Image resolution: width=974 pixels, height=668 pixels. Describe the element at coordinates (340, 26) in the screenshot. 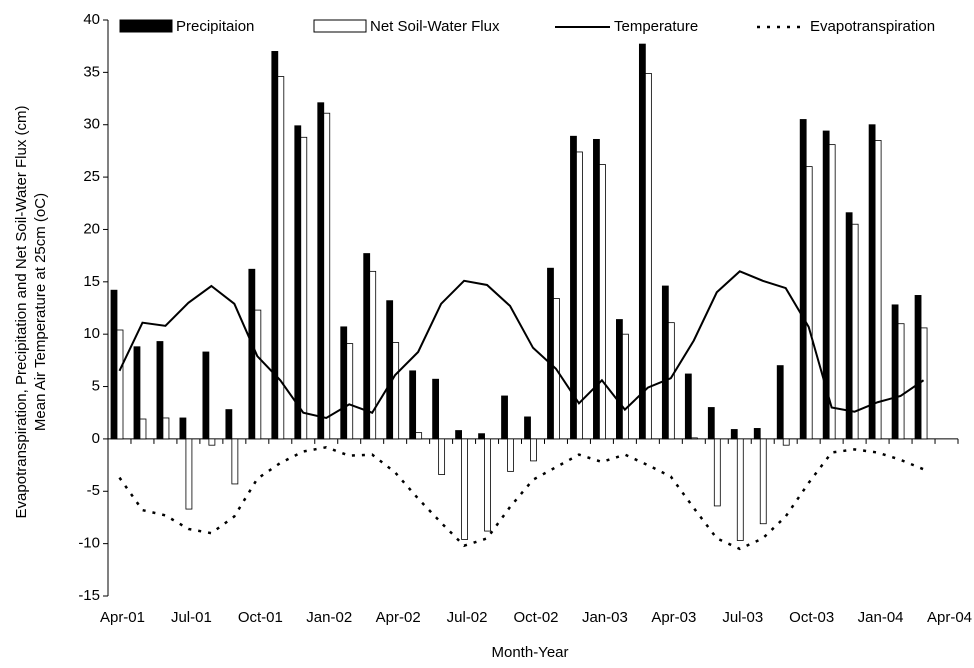

I see `legend-swatch` at that location.